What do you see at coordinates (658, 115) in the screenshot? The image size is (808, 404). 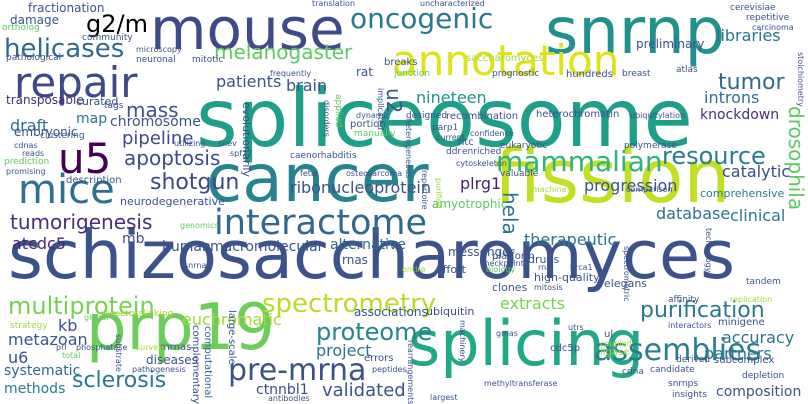 I see `word-ubiquitylation: ubiquitylation` at bounding box center [658, 115].